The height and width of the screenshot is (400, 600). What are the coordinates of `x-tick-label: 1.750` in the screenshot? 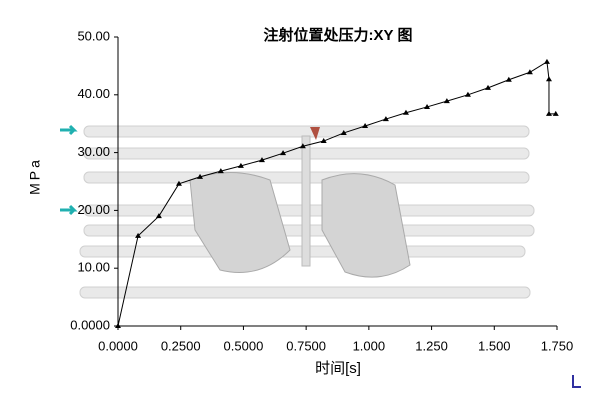 It's located at (557, 345).